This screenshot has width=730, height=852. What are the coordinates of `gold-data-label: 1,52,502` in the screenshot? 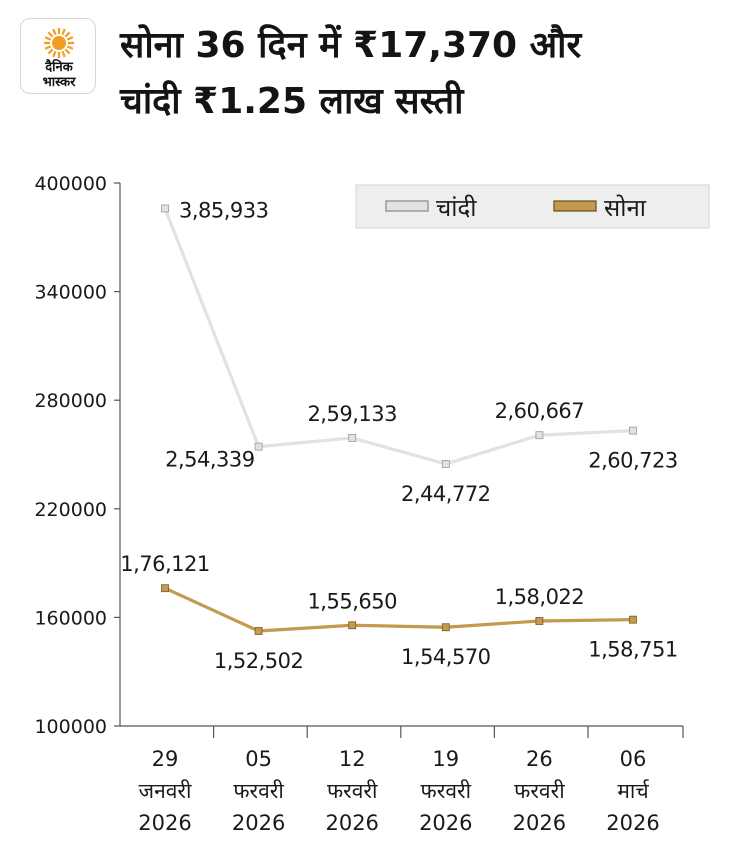 It's located at (259, 661).